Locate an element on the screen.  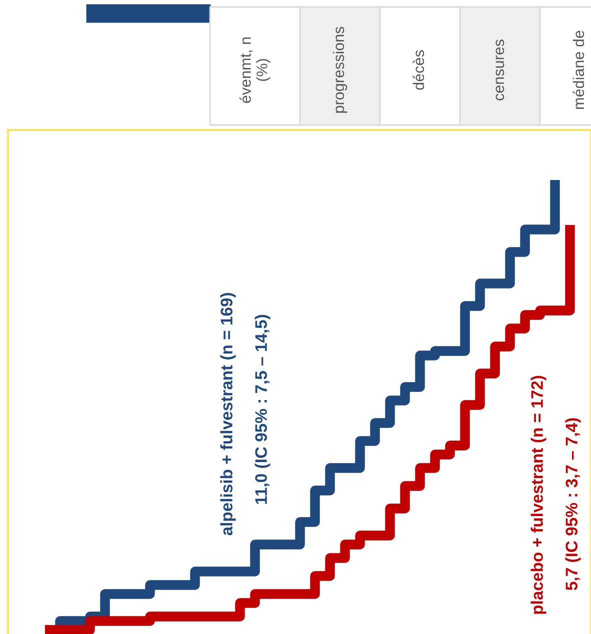
text: progressions is located at coordinates (340, 69).